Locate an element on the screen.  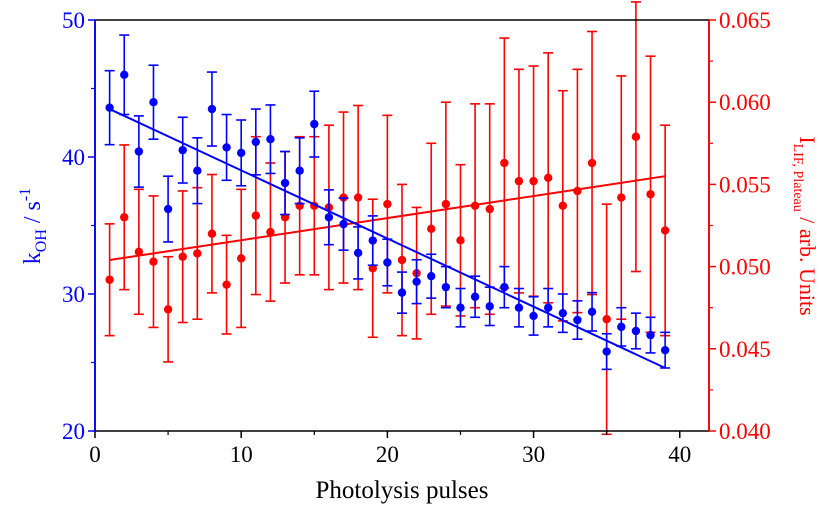
left-y-tick-label: 30 is located at coordinates (73, 294).